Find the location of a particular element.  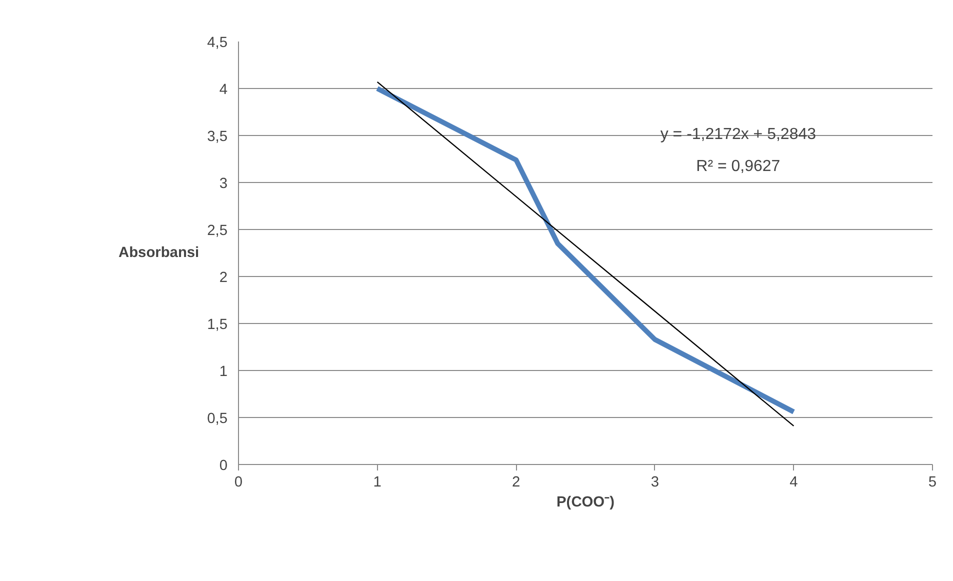

y-axis-title: Absorbansi is located at coordinates (159, 253).